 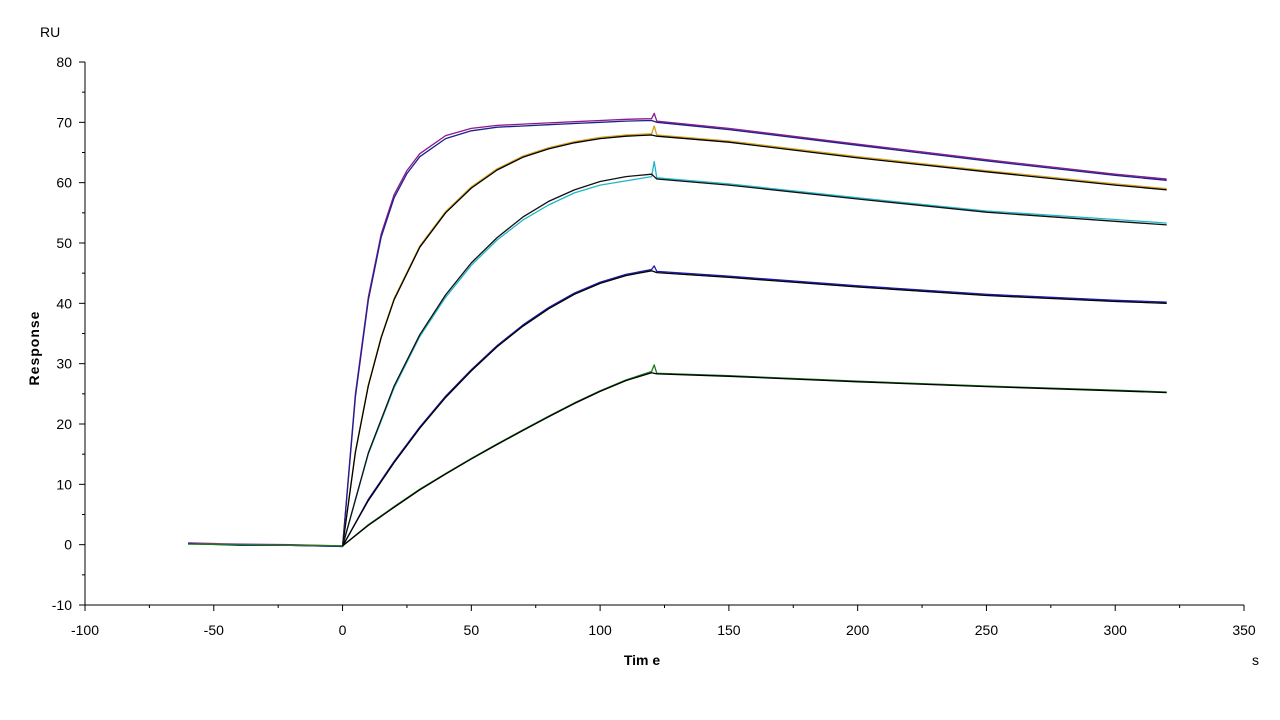 What do you see at coordinates (64, 122) in the screenshot?
I see `y-tick-label: 70` at bounding box center [64, 122].